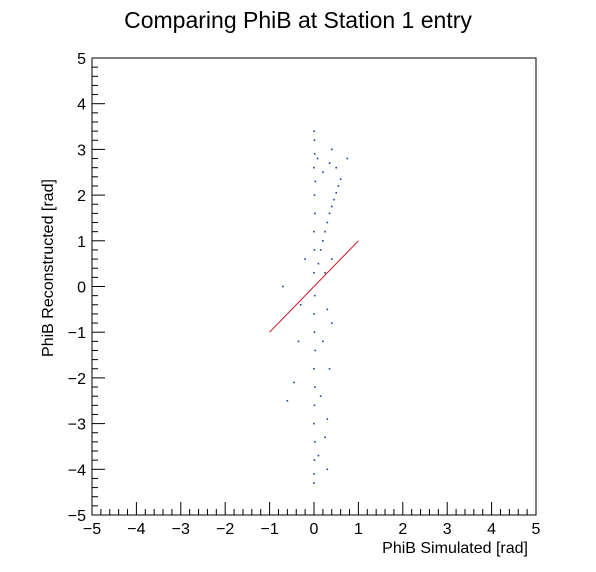  I want to click on y-tick-label: 5, so click(81, 59).